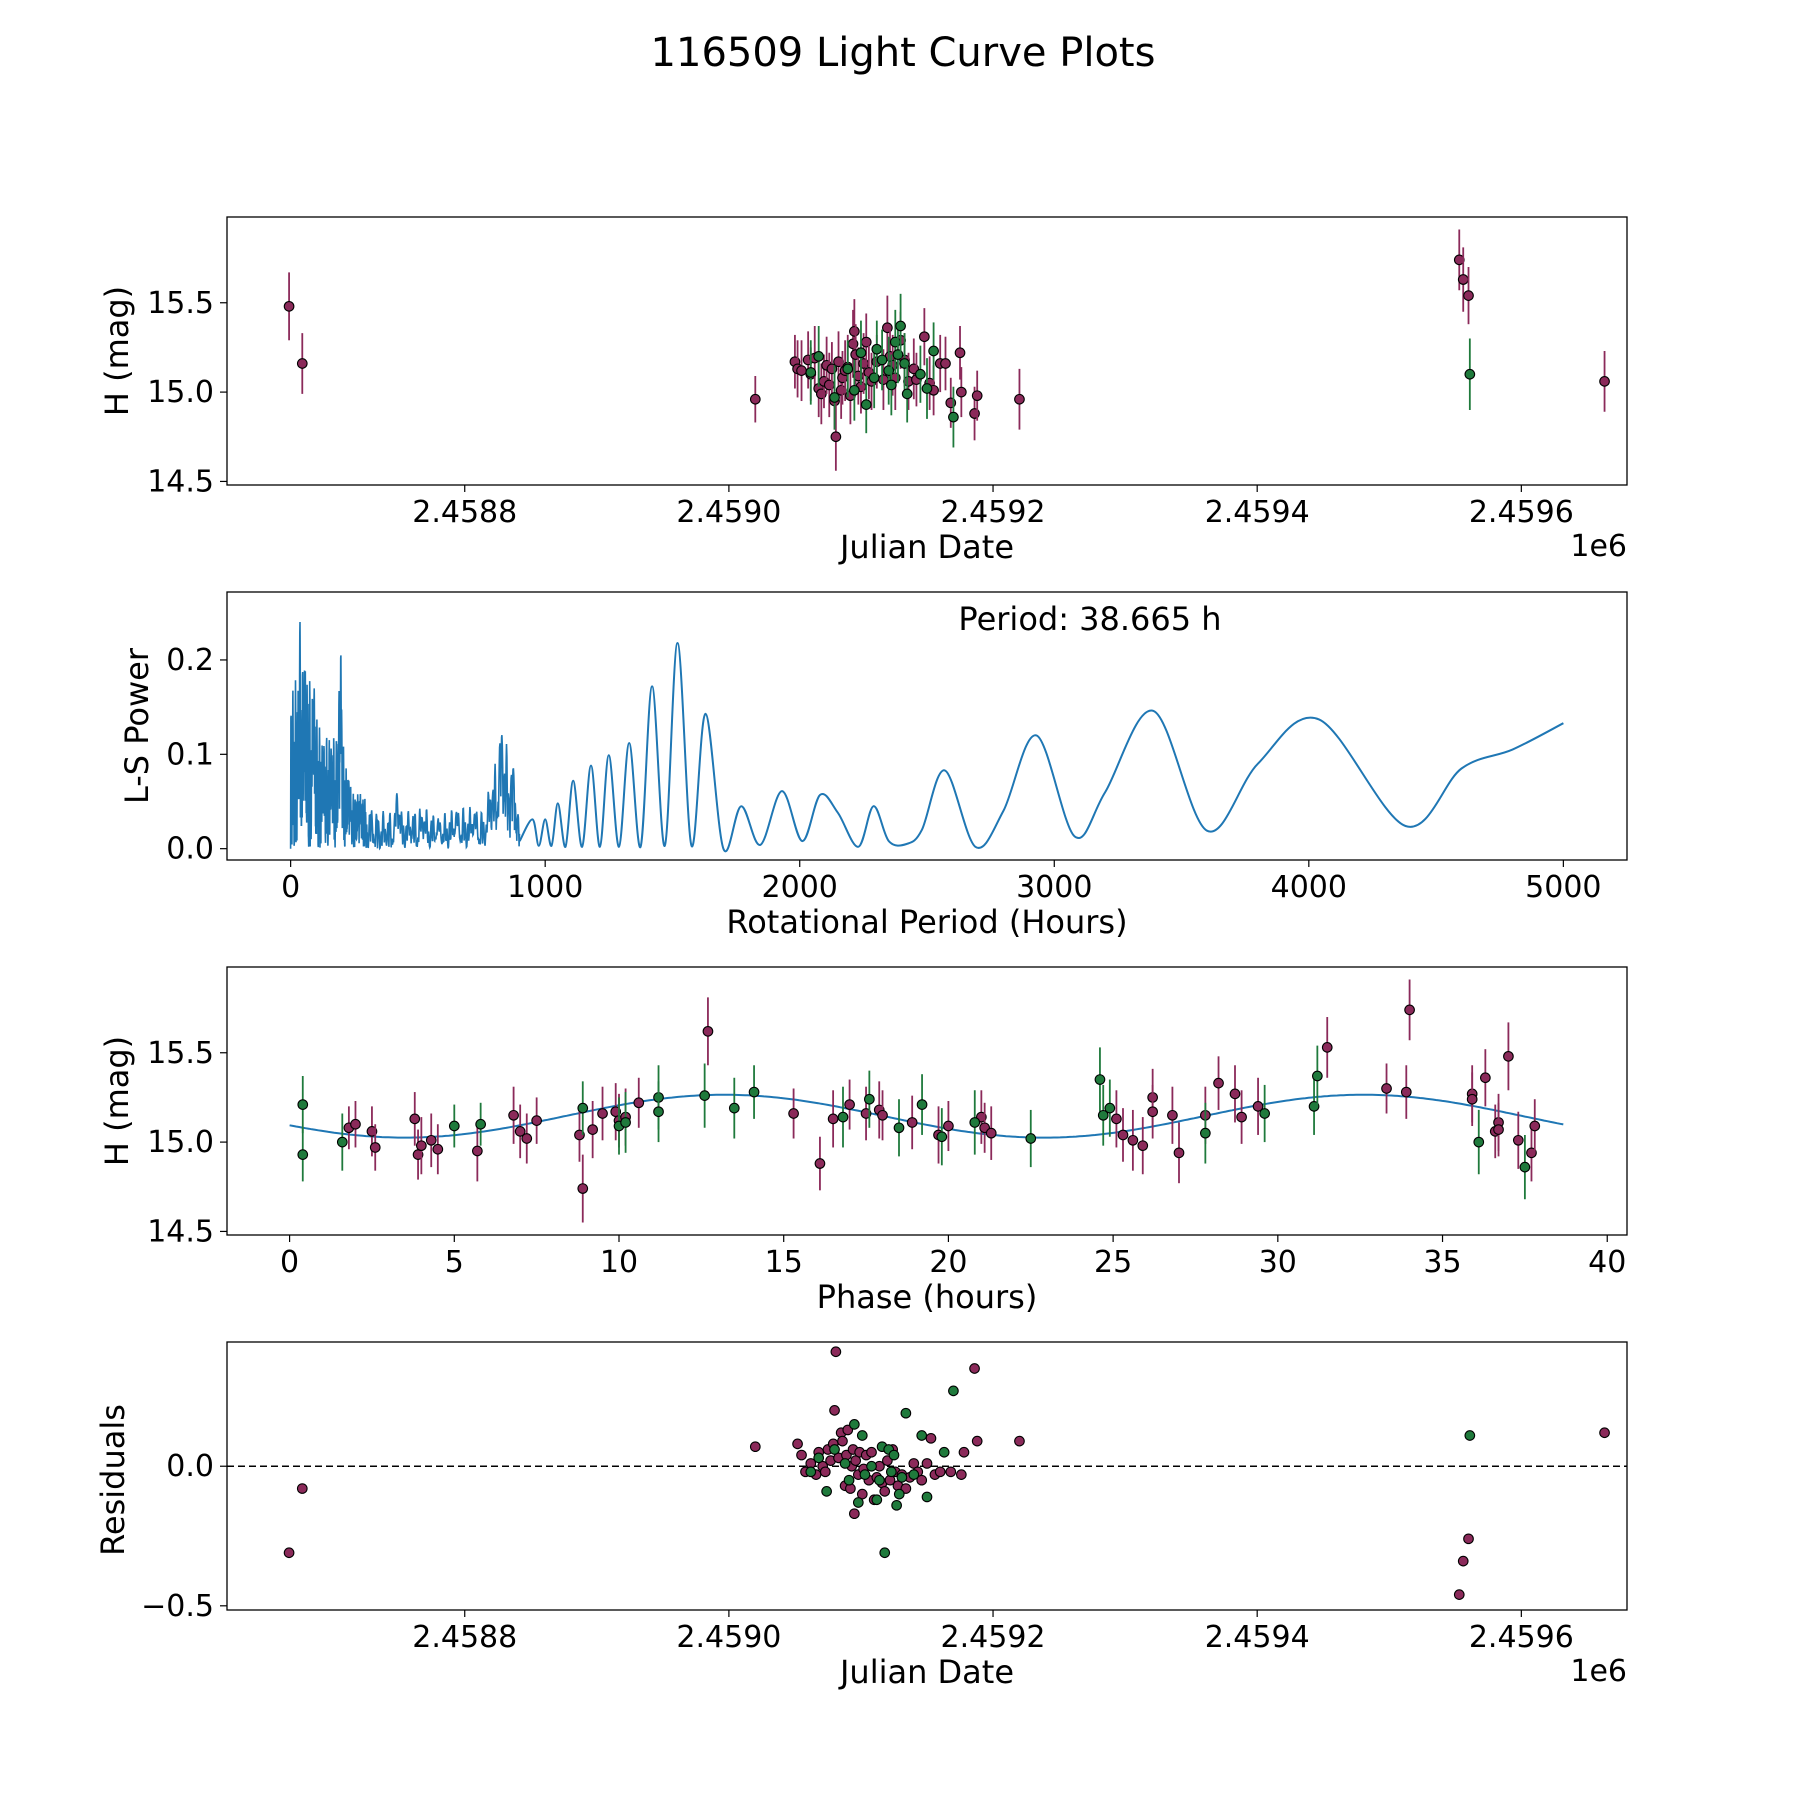 The height and width of the screenshot is (1800, 1800). I want to click on phased-ytick-label: 15.5, so click(180, 1053).